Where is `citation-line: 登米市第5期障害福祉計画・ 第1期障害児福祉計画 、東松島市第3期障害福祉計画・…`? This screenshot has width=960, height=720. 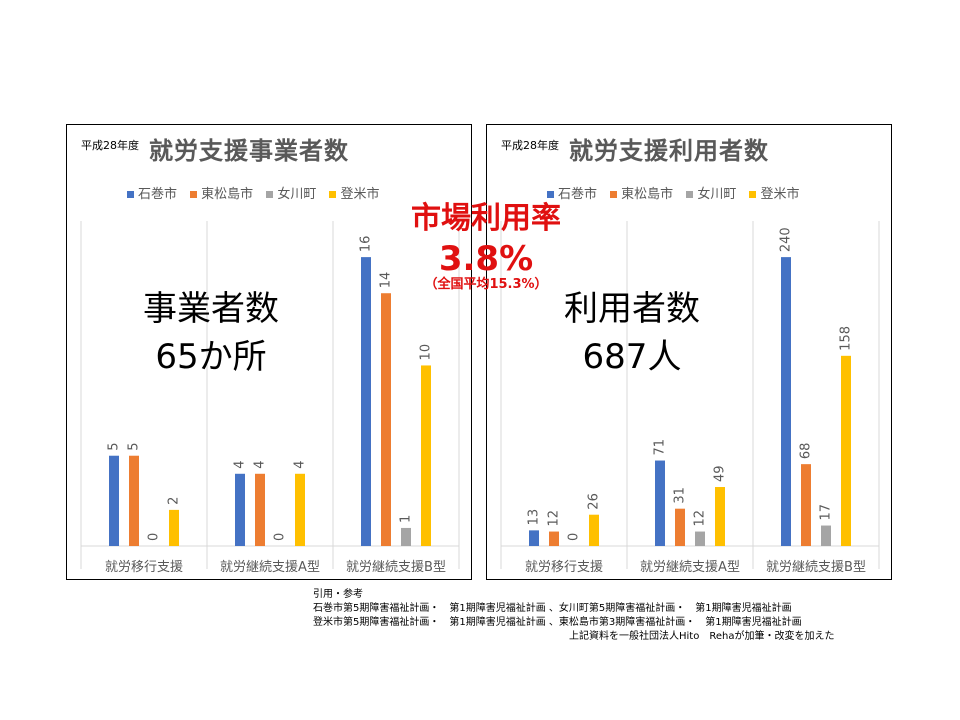
citation-line: 登米市第5期障害福祉計画・ 第1期障害児福祉計画 、東松島市第3期障害福祉計画・… is located at coordinates (557, 622).